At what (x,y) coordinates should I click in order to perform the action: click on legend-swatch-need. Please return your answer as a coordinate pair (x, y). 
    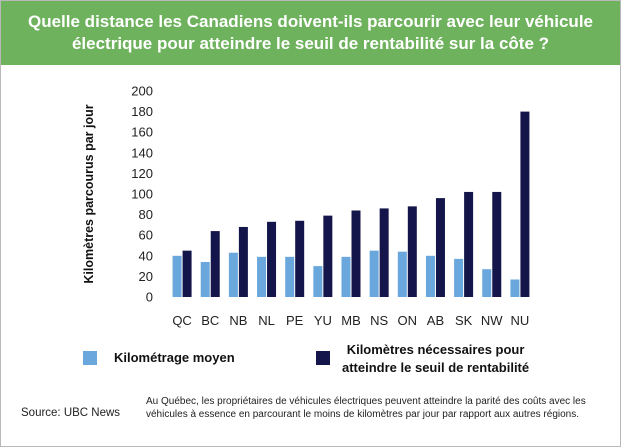
    Looking at the image, I should click on (323, 358).